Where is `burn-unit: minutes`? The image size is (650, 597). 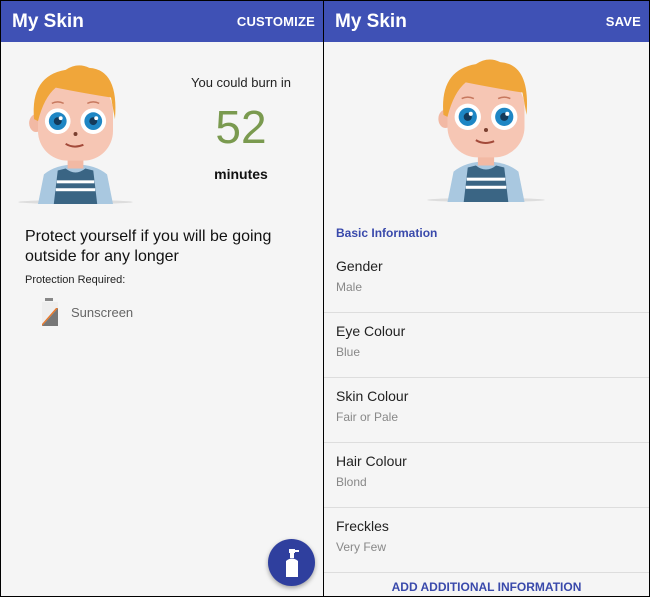 burn-unit: minutes is located at coordinates (241, 174).